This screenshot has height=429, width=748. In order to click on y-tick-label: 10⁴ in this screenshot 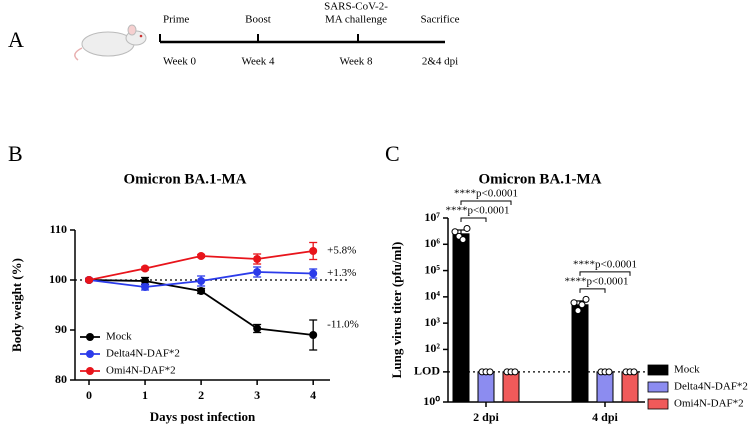, I will do `click(432, 296)`.